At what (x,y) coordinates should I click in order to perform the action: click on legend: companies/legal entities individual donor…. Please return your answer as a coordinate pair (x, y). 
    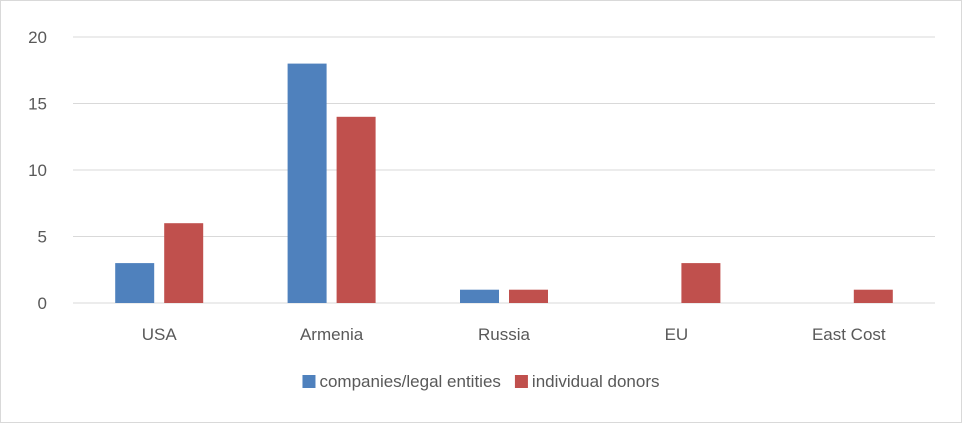
    Looking at the image, I should click on (481, 381).